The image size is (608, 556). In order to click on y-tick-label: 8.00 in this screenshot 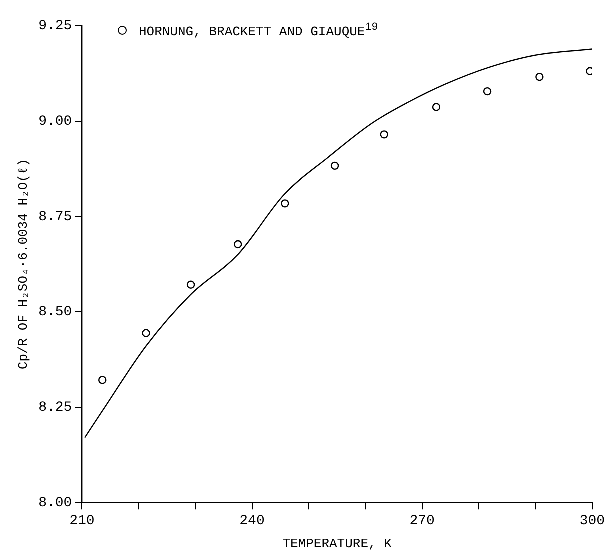, I will do `click(55, 503)`.